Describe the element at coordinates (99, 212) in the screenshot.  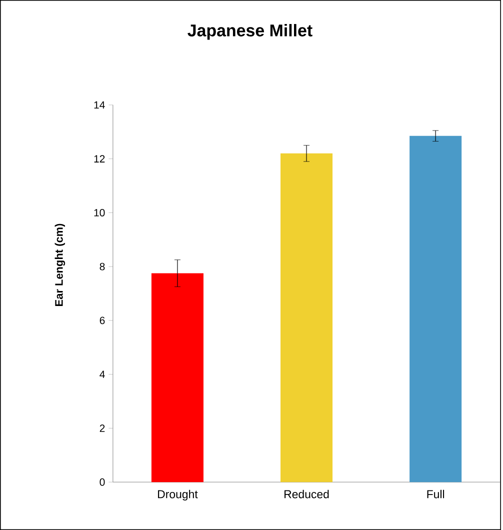
I see `y-tick-label: 10` at that location.